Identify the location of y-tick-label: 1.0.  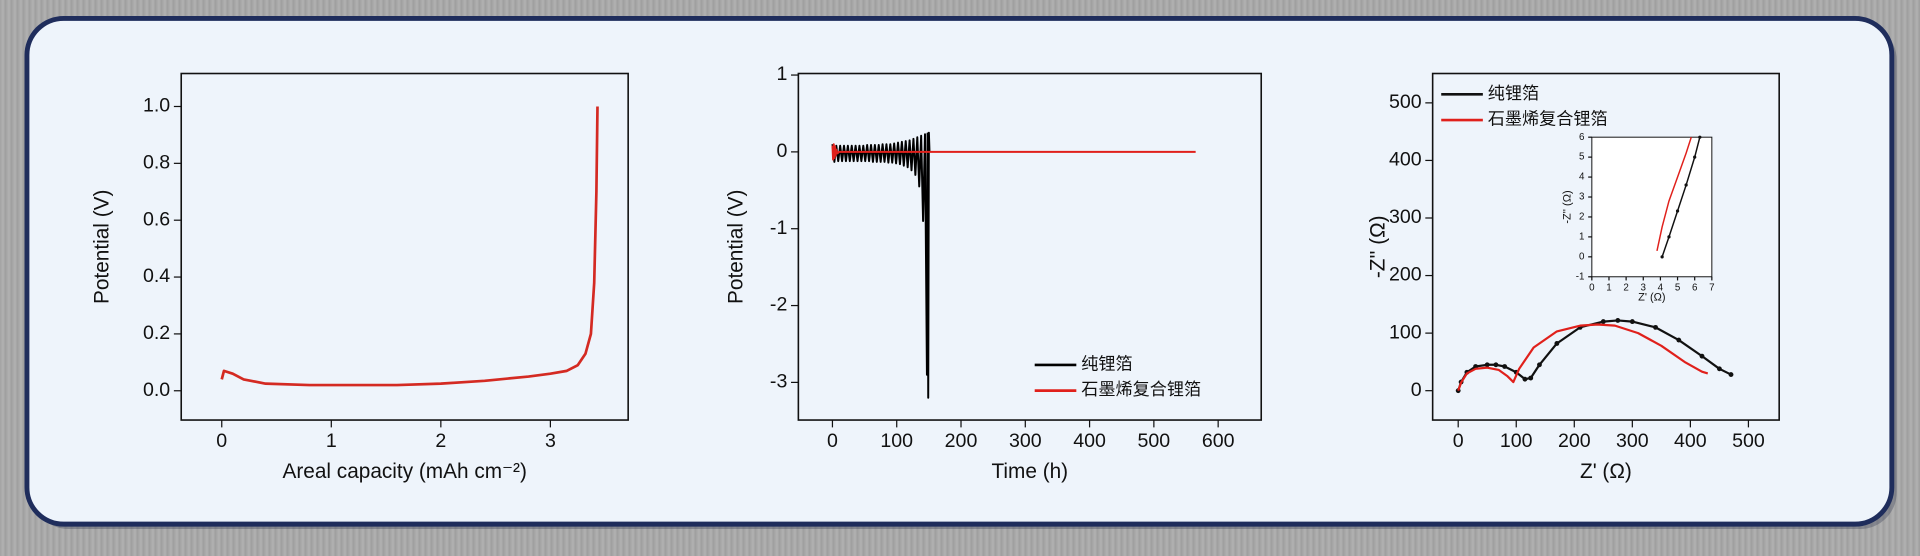
(156, 106).